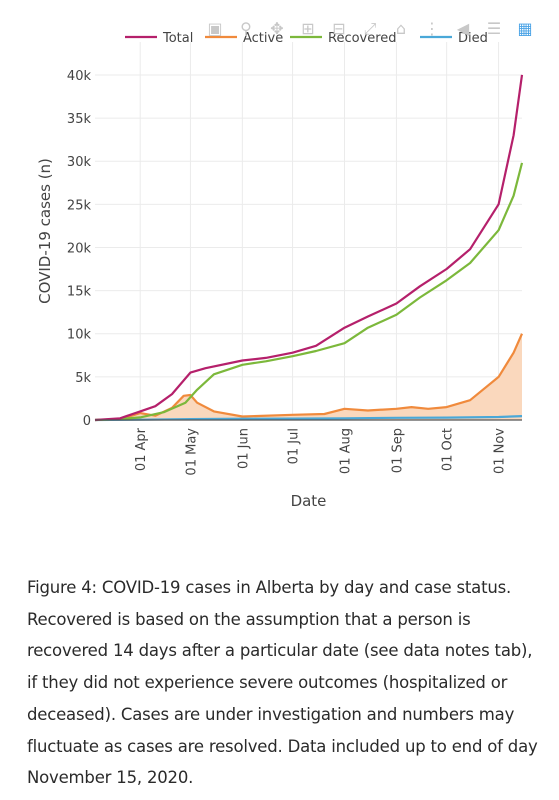 The image size is (559, 800). I want to click on x-tick-label: 01 Oct, so click(448, 449).